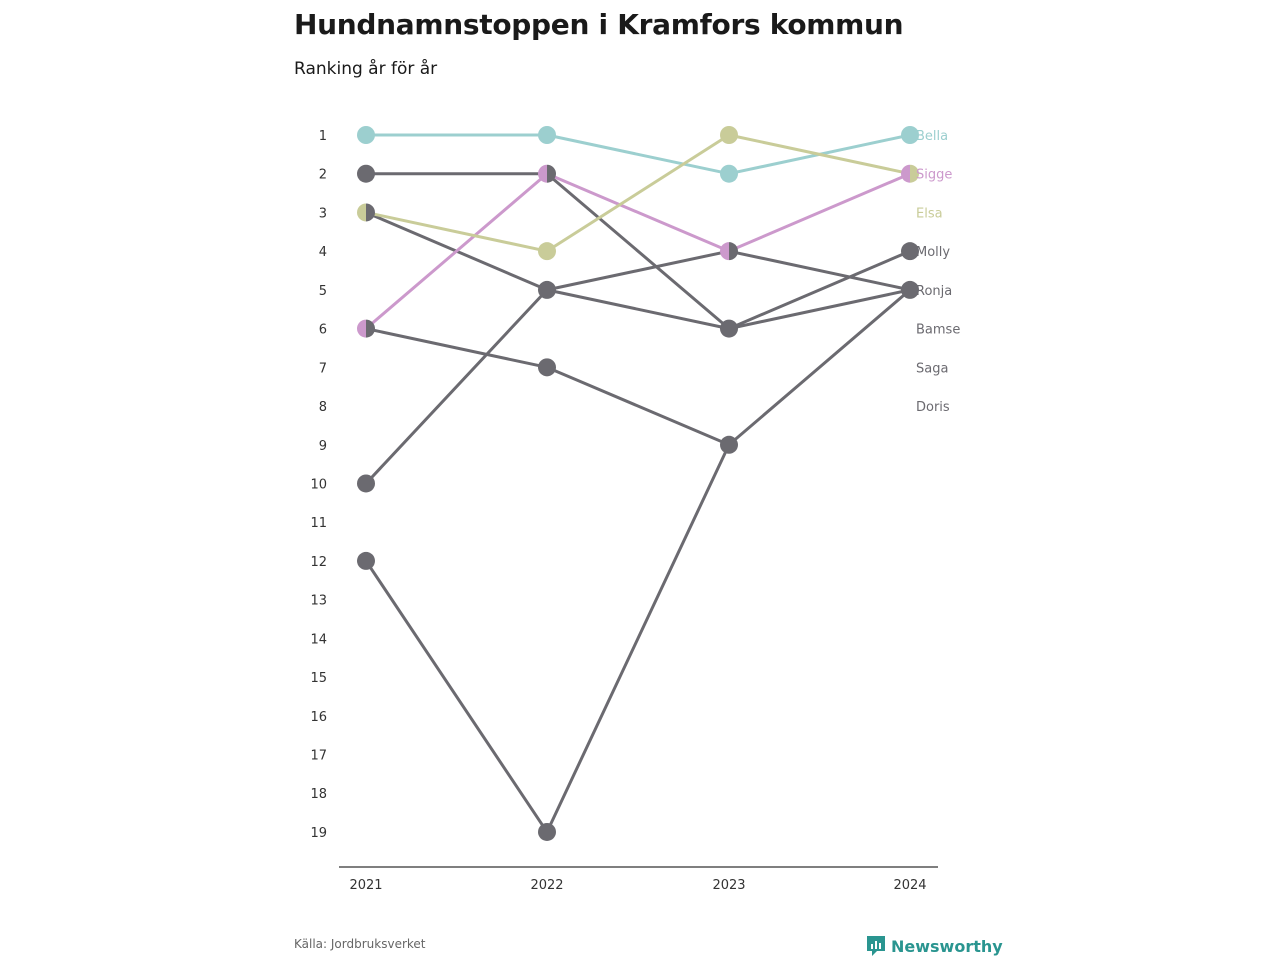  I want to click on y-tick-label: 1, so click(323, 136).